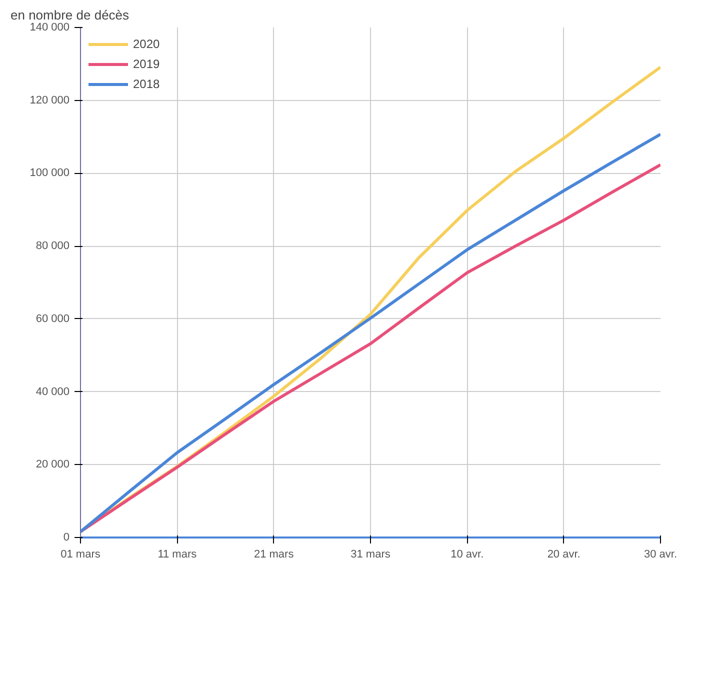  I want to click on legend-label: 2018, so click(146, 84).